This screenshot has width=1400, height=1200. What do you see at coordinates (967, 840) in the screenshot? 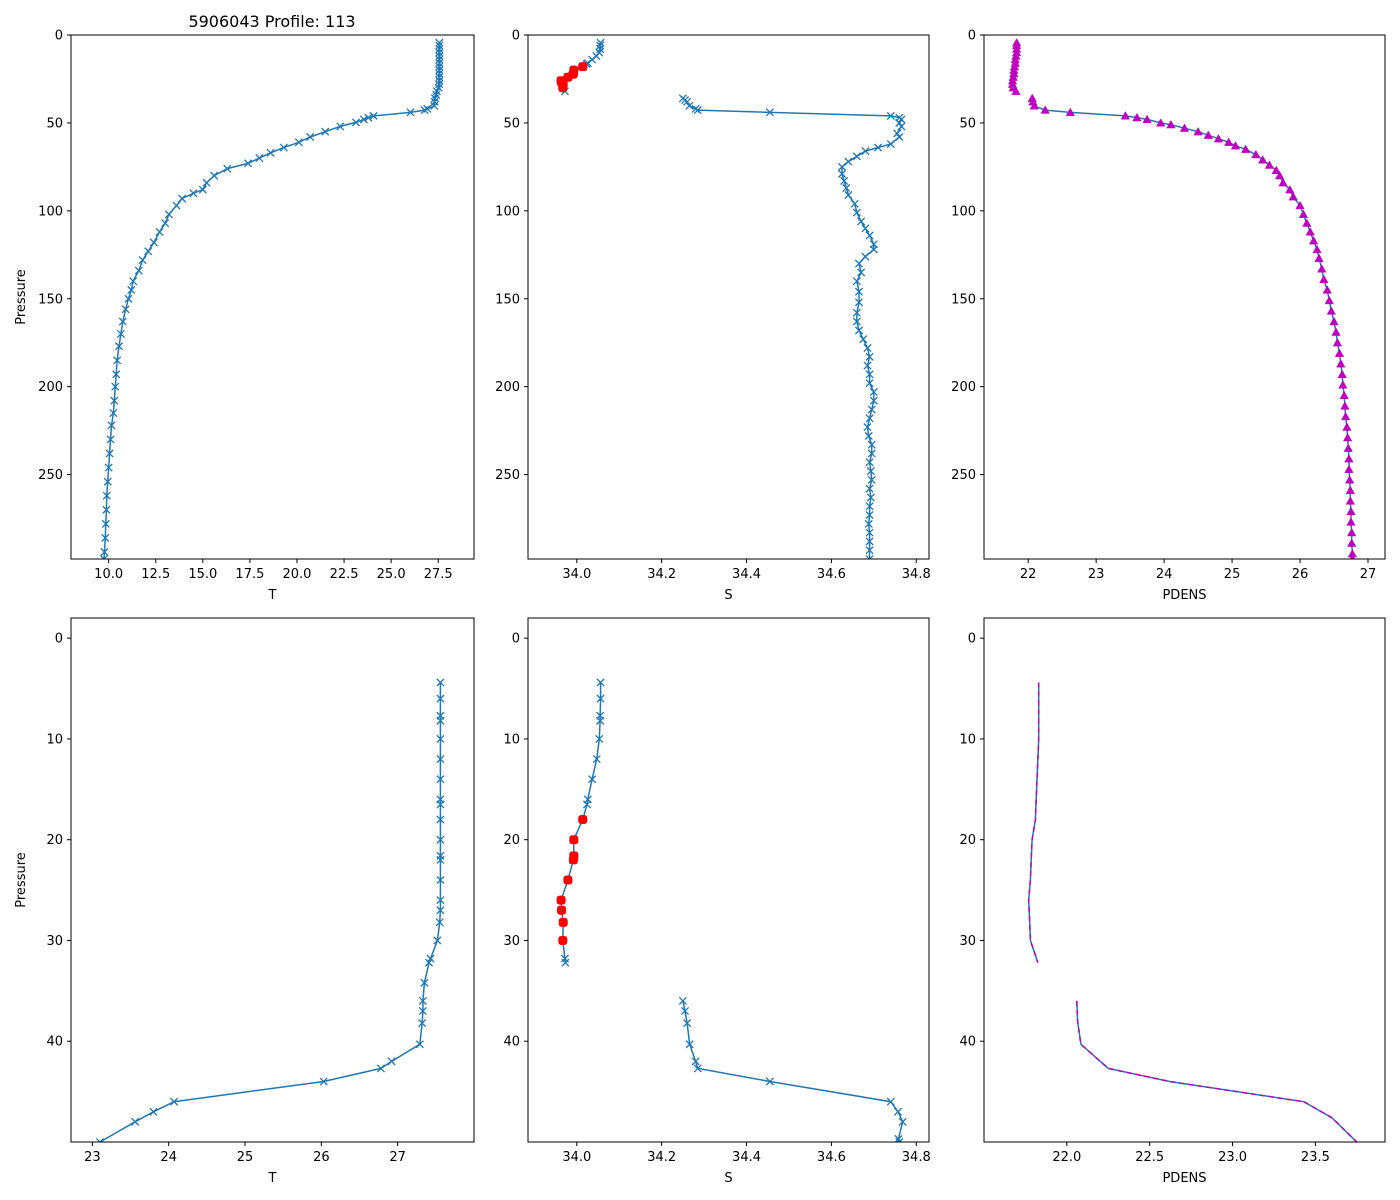
I see `y-tick-label: 20` at bounding box center [967, 840].